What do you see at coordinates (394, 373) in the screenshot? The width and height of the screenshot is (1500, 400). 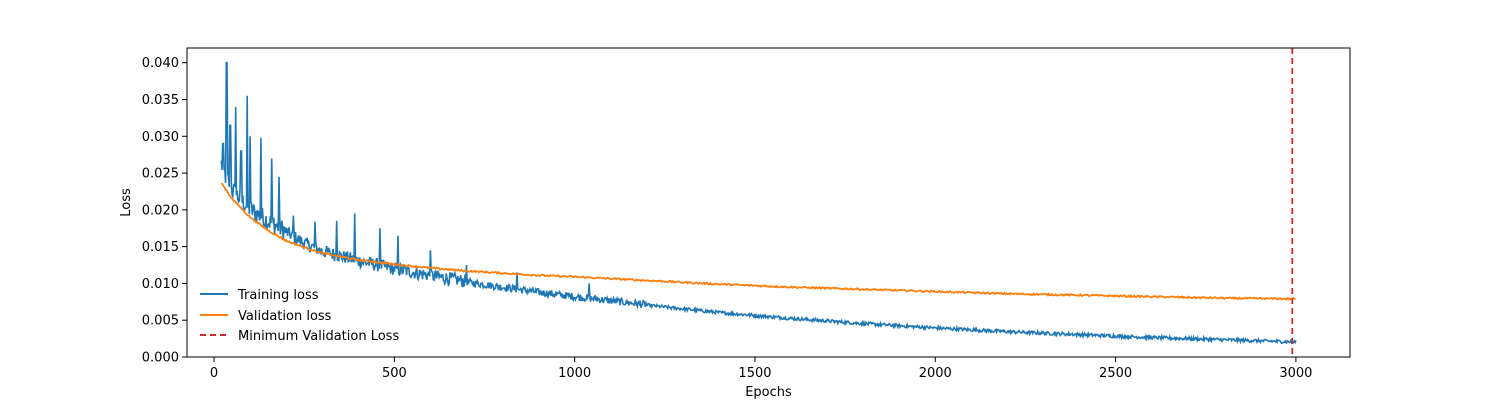 I see `x-tick-label: 500` at bounding box center [394, 373].